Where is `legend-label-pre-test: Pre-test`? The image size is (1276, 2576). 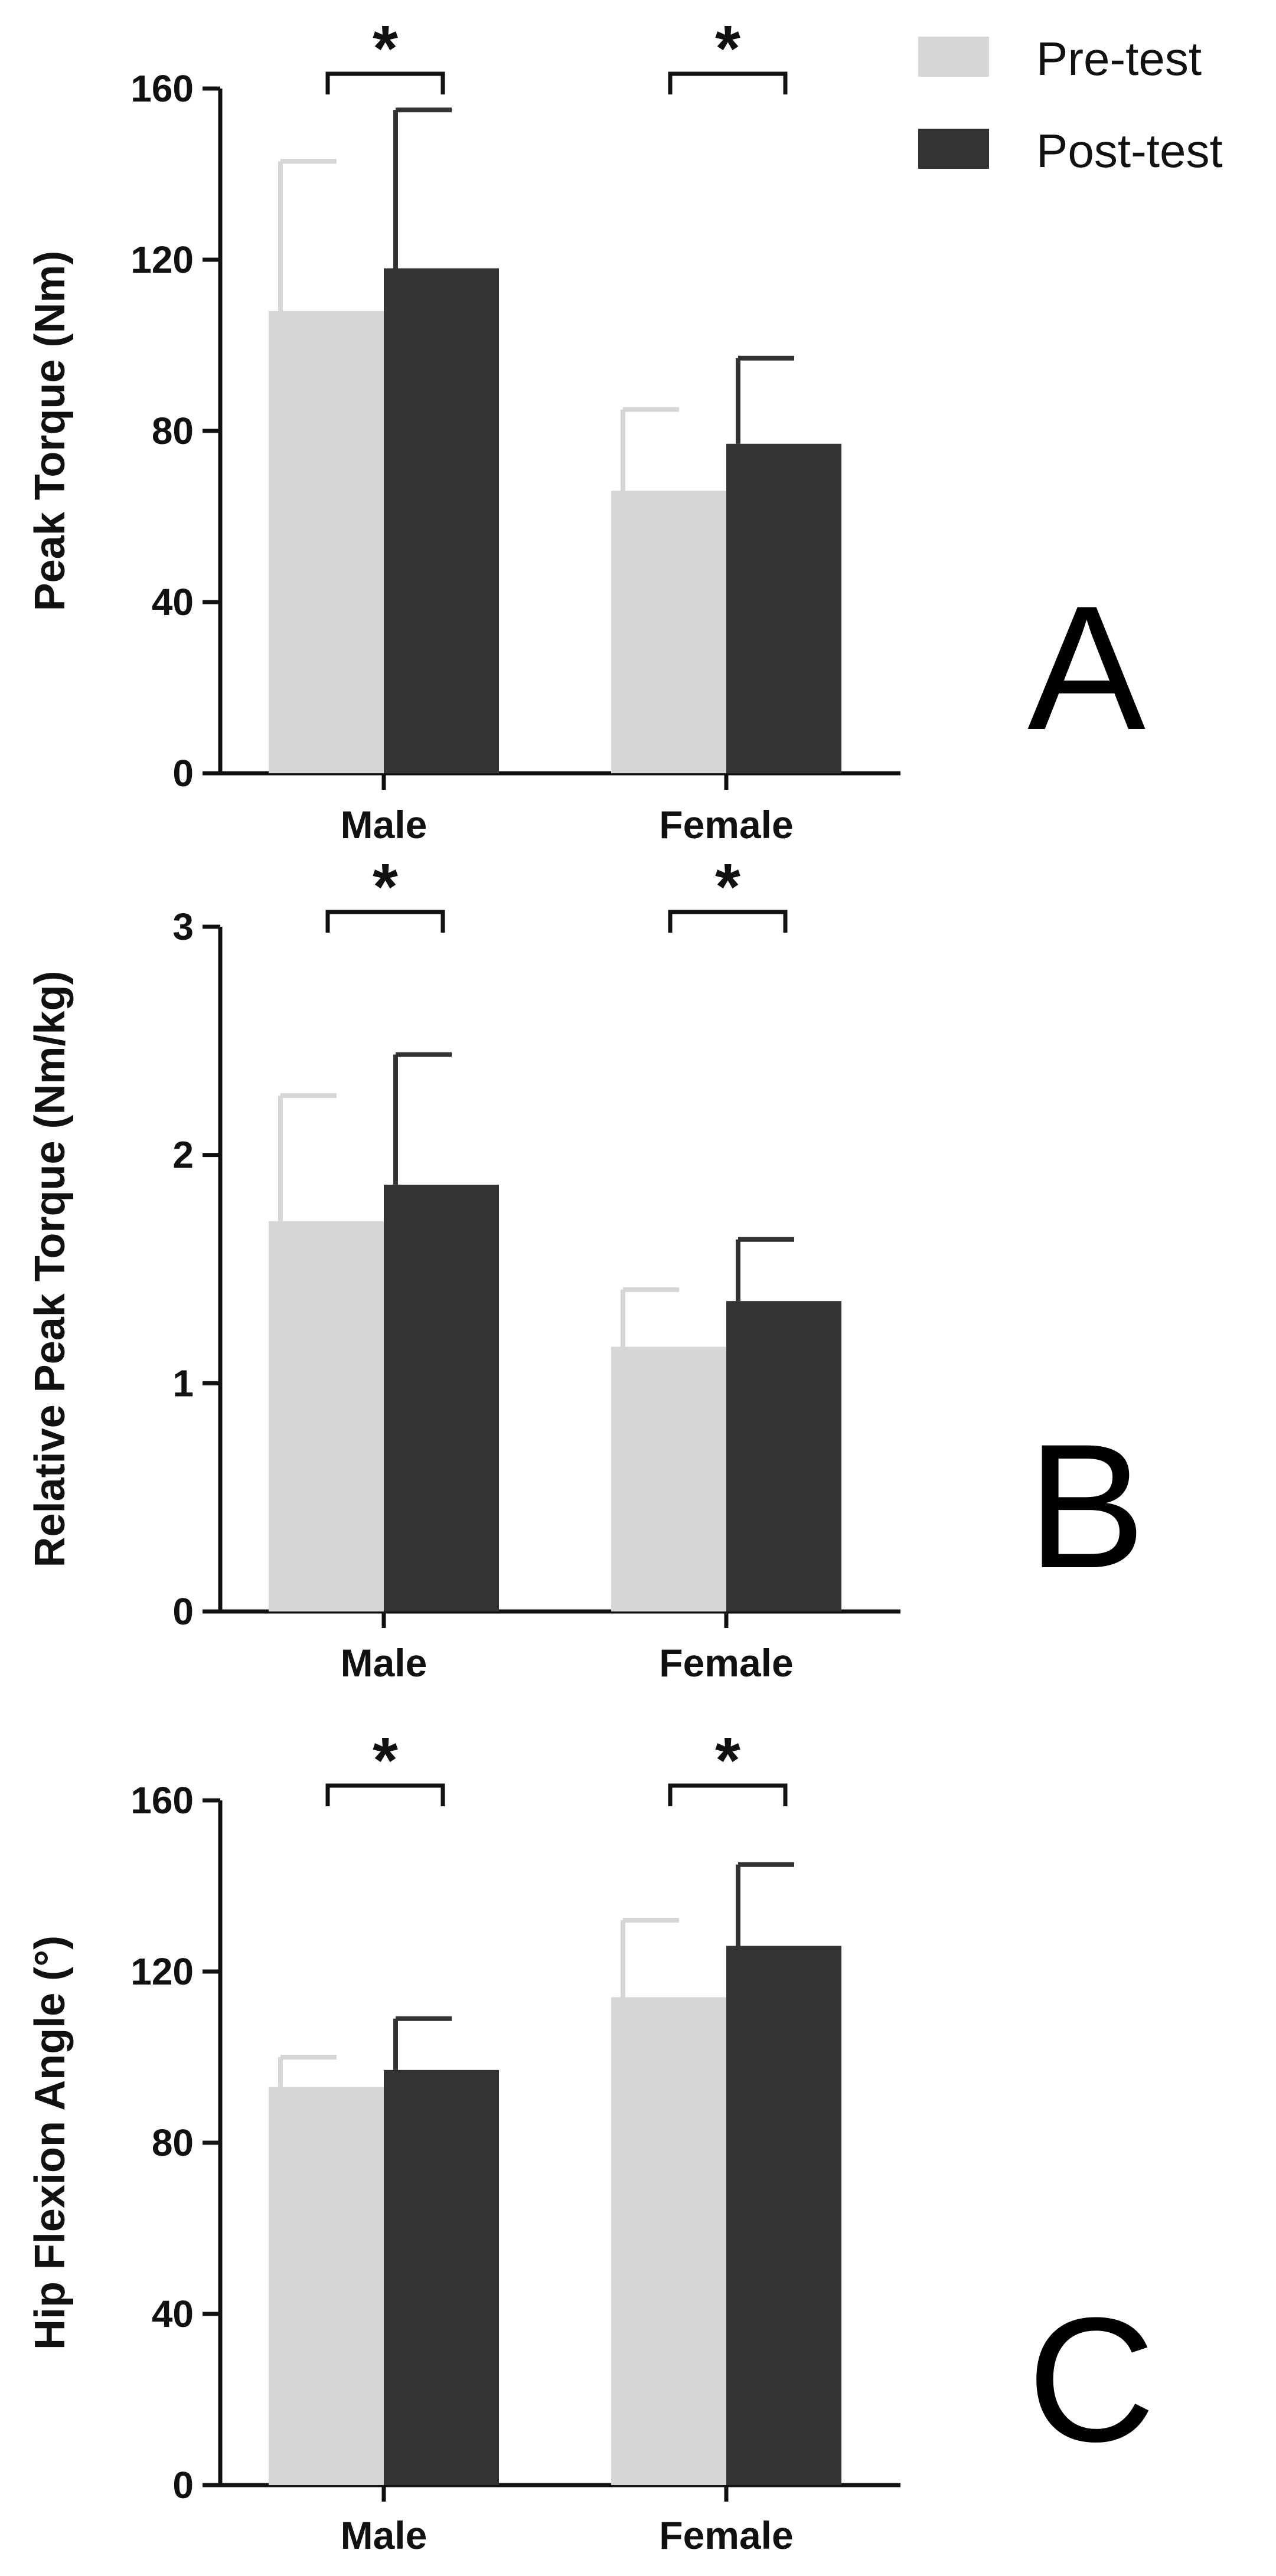 legend-label-pre-test: Pre-test is located at coordinates (1119, 58).